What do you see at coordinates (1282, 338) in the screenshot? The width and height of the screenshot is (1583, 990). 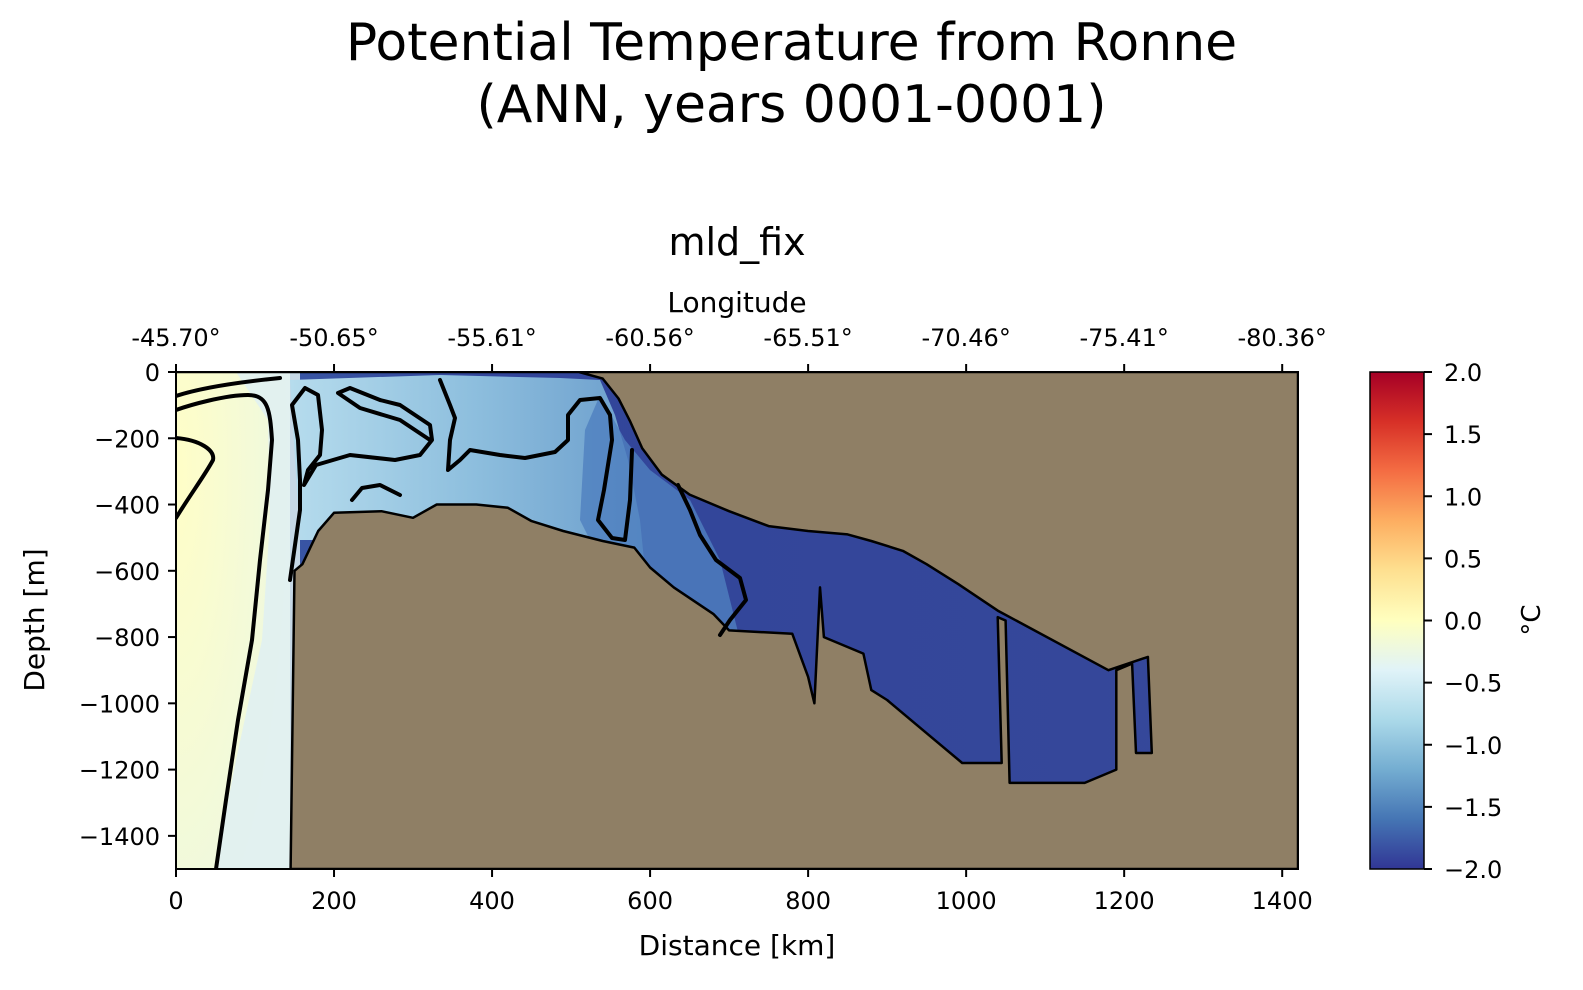 I see `top-tick-label: -80.36°` at bounding box center [1282, 338].